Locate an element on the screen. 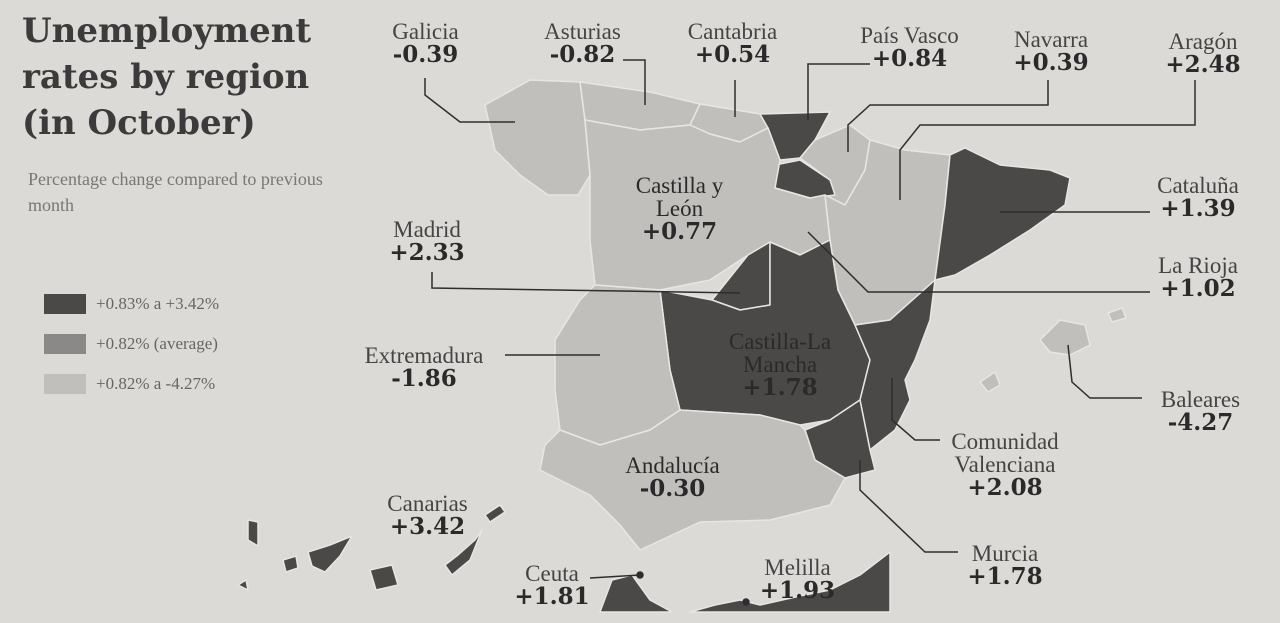 This screenshot has height=623, width=1280. legend-swatch-high is located at coordinates (65, 304).